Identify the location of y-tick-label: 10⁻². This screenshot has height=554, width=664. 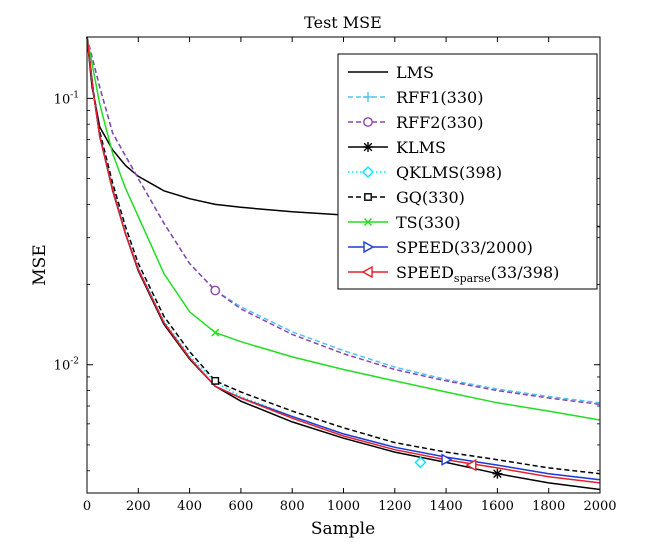
(66, 365).